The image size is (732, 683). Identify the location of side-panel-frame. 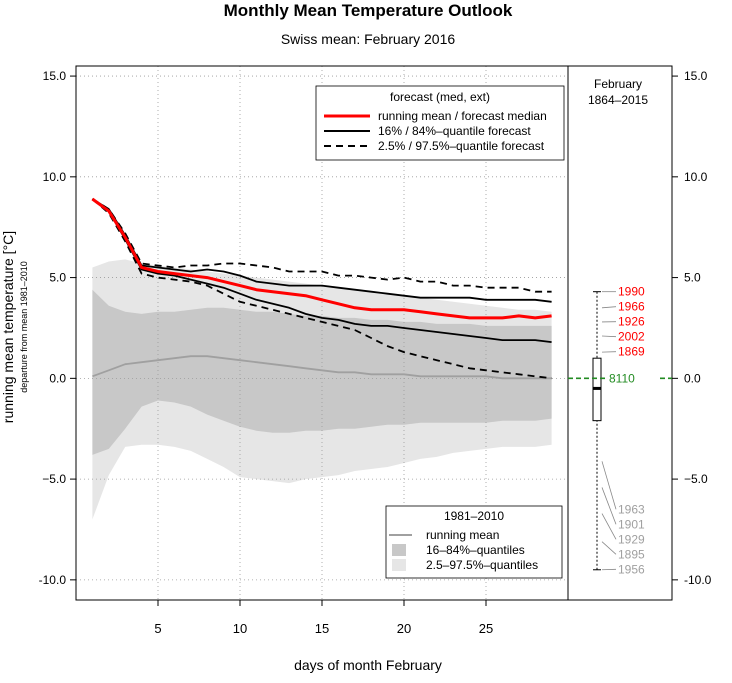
(620, 333).